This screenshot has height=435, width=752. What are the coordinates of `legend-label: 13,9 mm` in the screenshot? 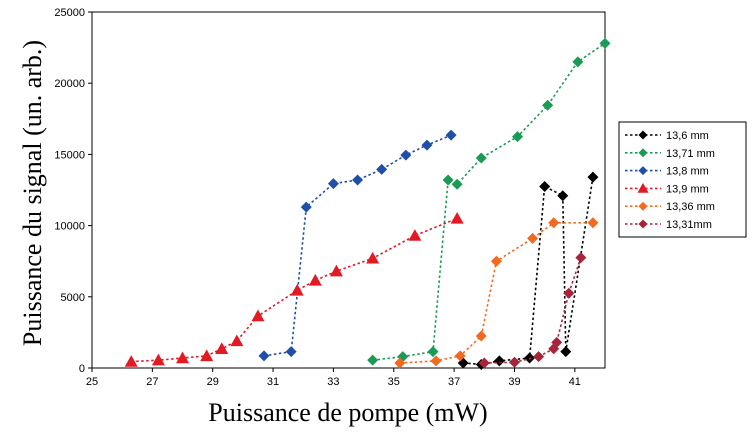 It's located at (687, 189).